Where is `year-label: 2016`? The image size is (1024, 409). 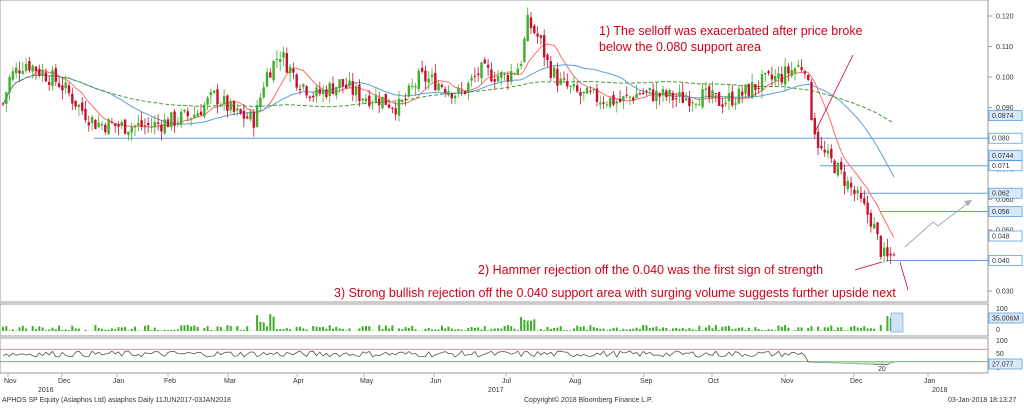
year-label: 2016 is located at coordinates (46, 390).